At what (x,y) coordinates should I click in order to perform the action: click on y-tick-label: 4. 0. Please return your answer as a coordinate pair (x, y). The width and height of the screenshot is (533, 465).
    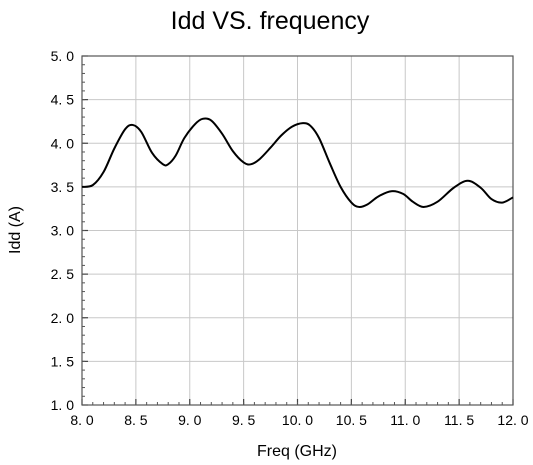
    Looking at the image, I should click on (63, 143).